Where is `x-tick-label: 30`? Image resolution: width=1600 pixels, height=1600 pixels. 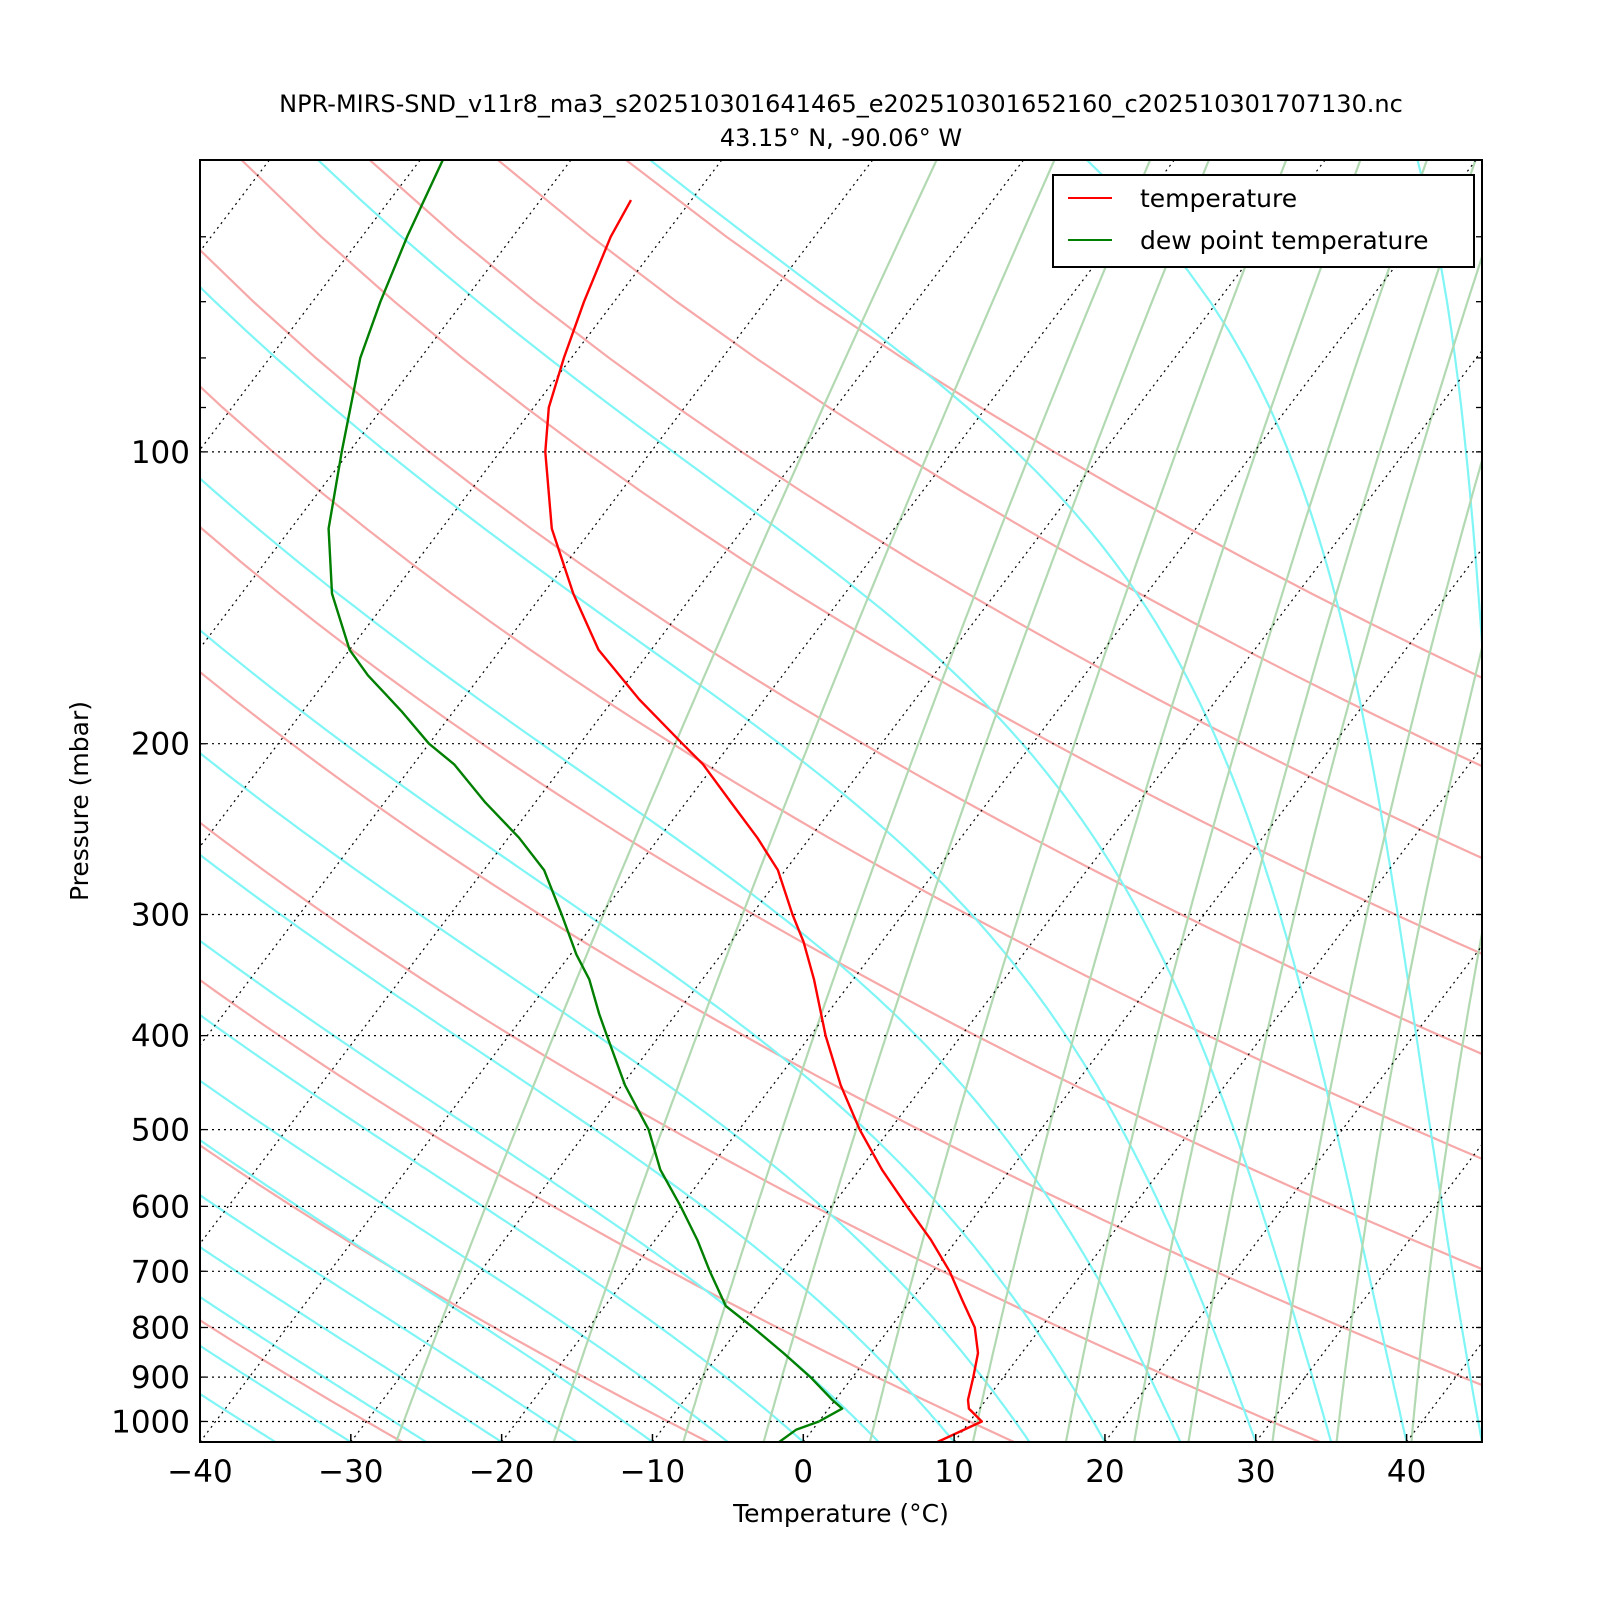 x-tick-label: 30 is located at coordinates (1255, 1472).